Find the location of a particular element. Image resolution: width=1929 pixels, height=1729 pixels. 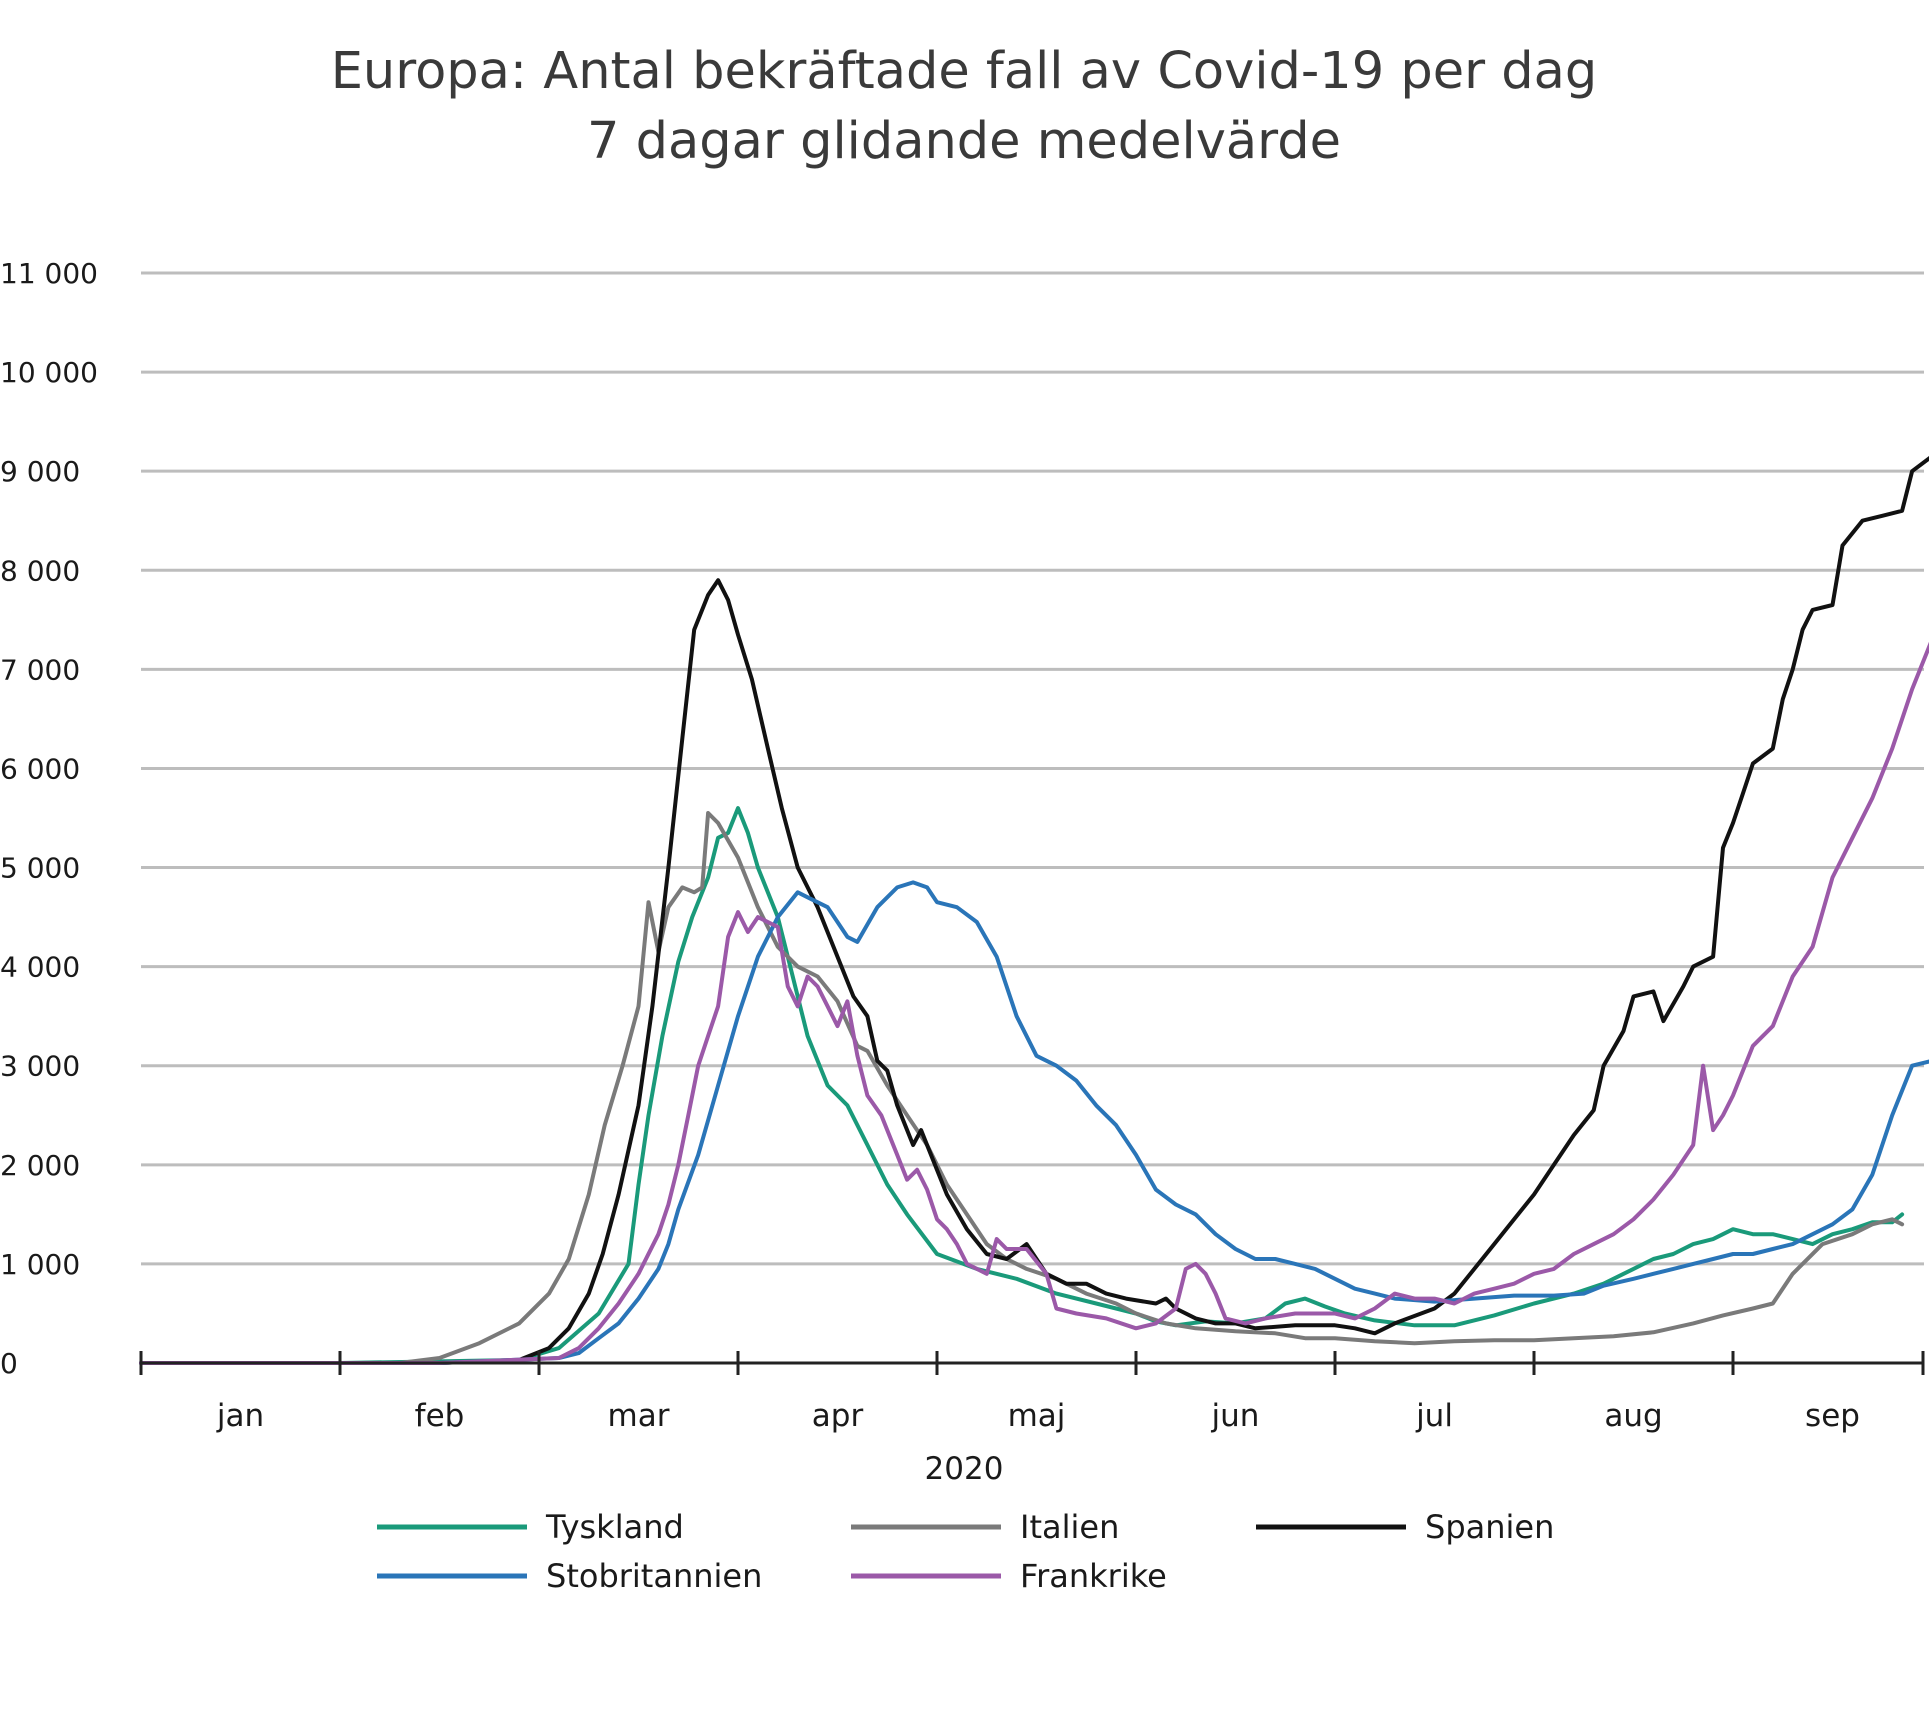

chart-subtitle: 7 dagar glidande medelvärde is located at coordinates (964, 141).